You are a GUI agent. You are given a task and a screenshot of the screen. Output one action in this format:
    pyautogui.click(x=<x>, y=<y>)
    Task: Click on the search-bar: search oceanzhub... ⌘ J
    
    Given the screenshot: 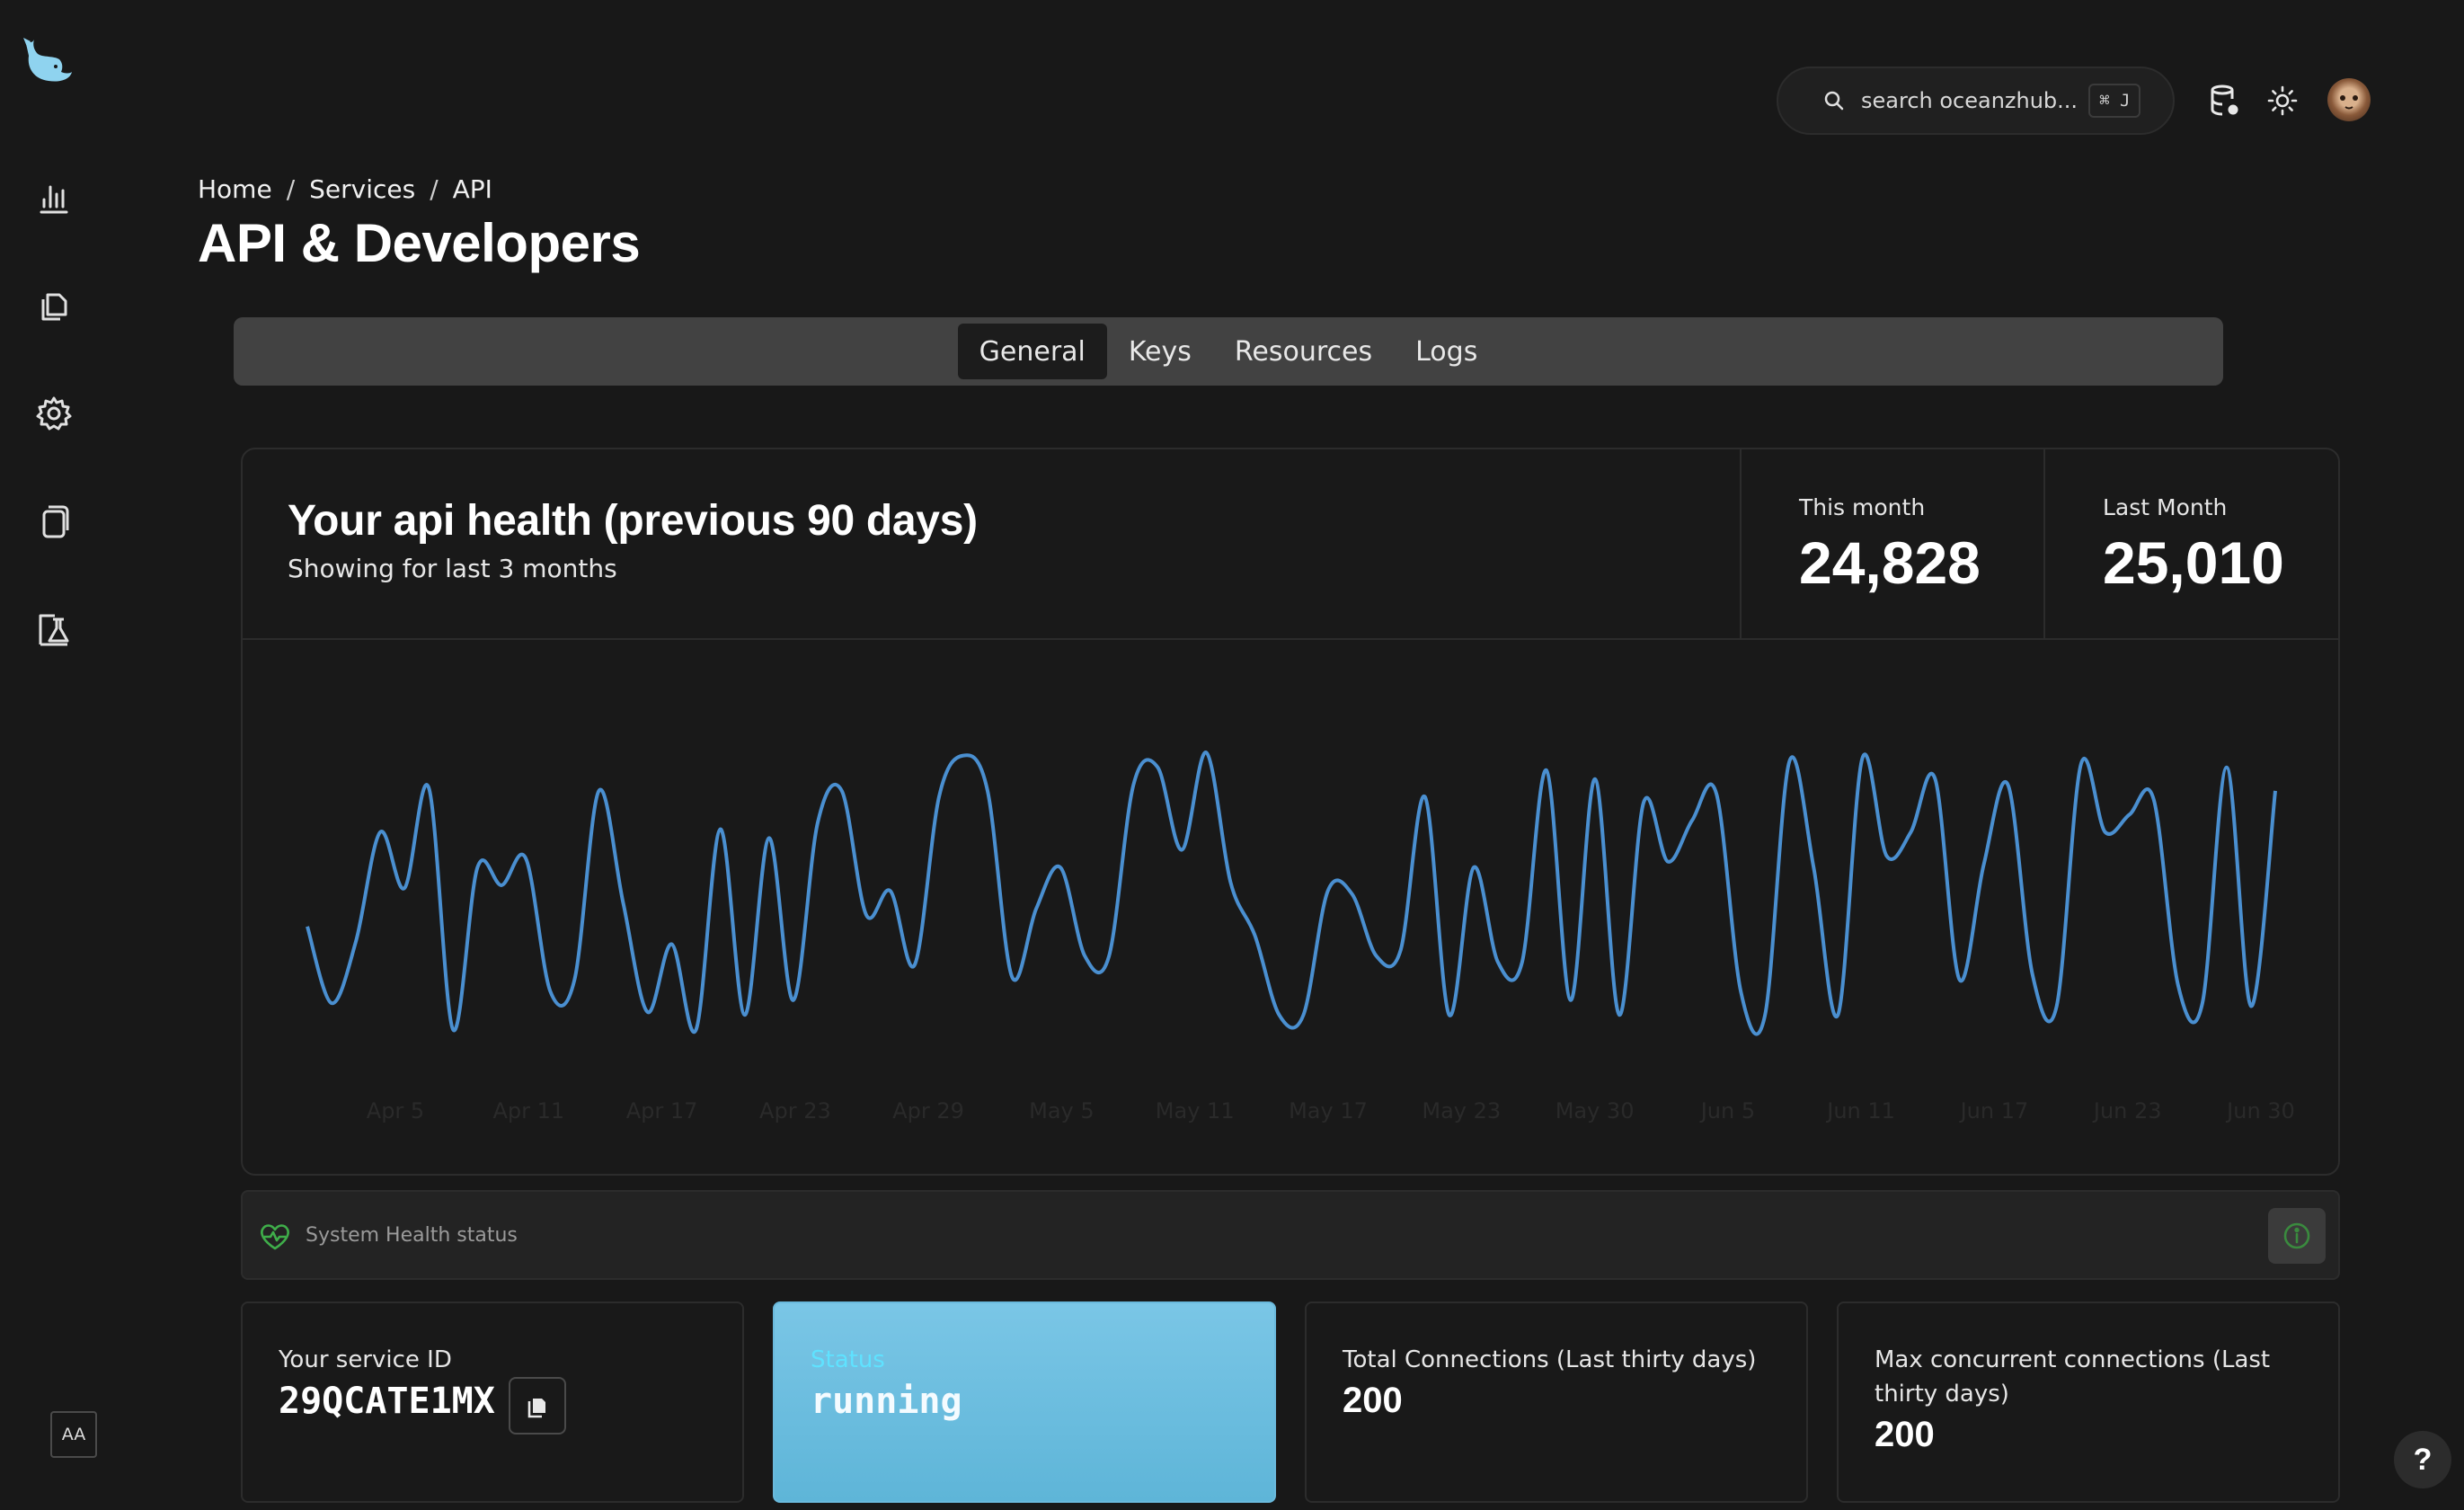 What is the action you would take?
    pyautogui.click(x=1976, y=101)
    